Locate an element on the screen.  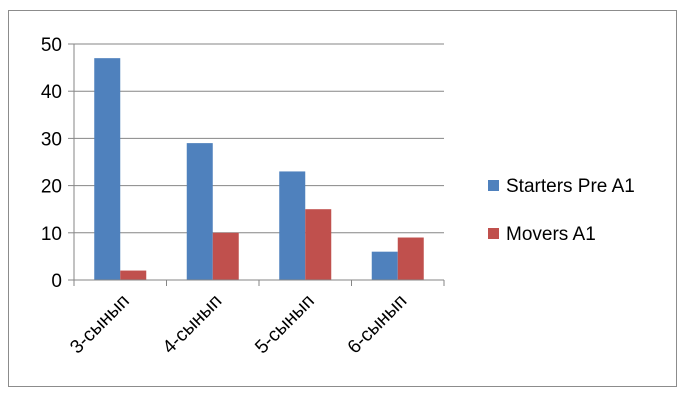
x-tick-label: 3-сынып is located at coordinates (100, 325).